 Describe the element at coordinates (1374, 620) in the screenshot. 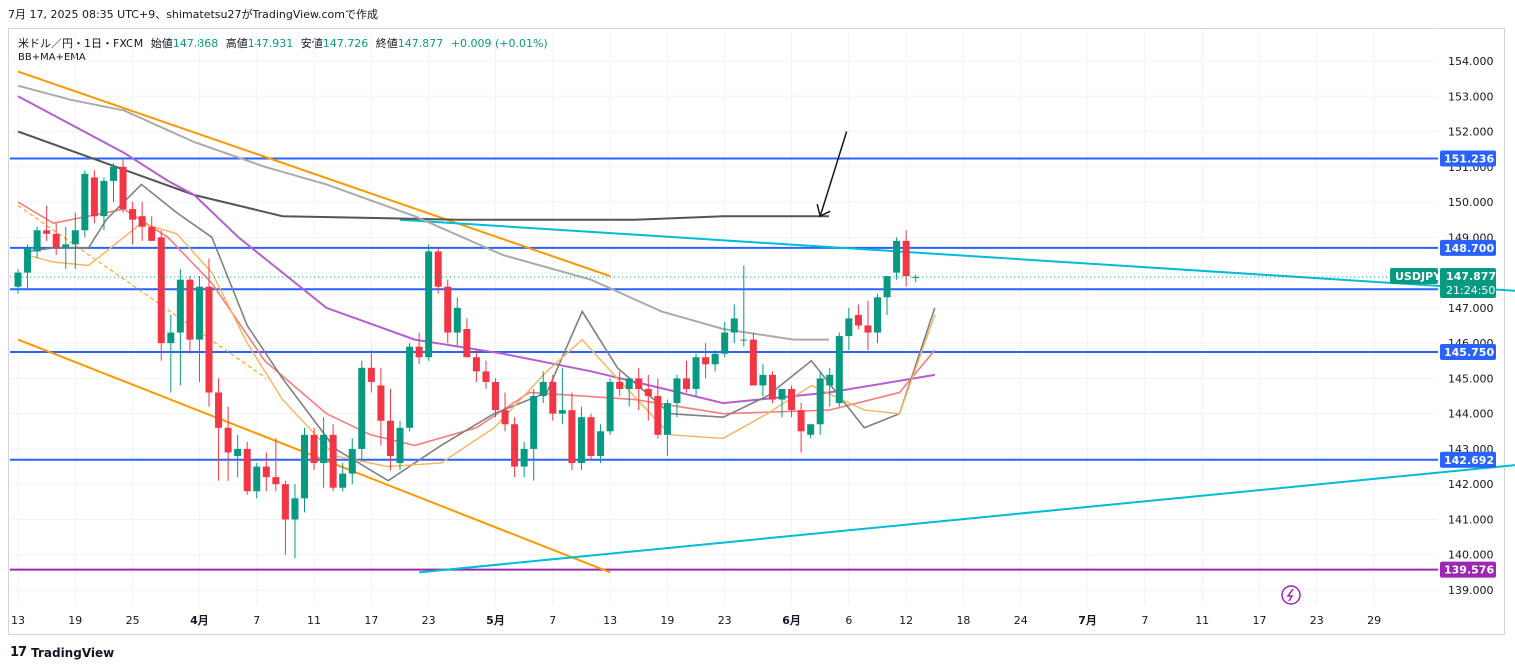

I see `x-tick-label: 29` at that location.